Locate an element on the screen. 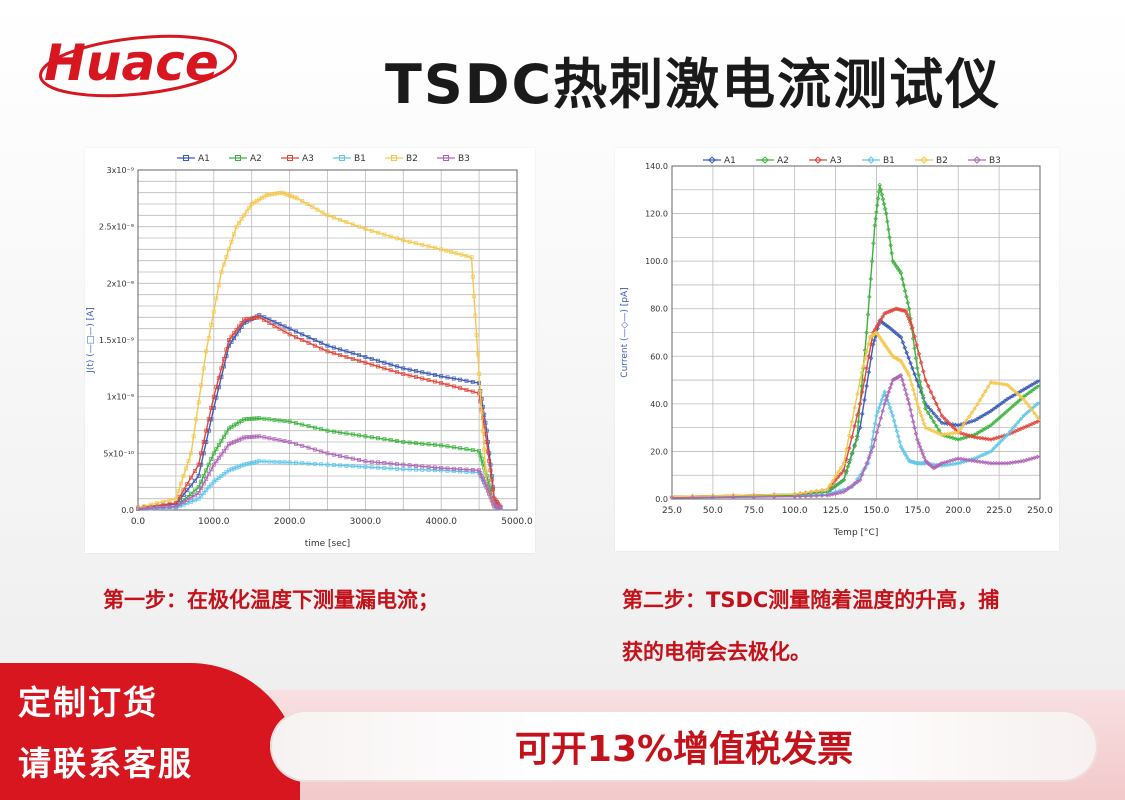  legend-entry: B3 is located at coordinates (995, 161).